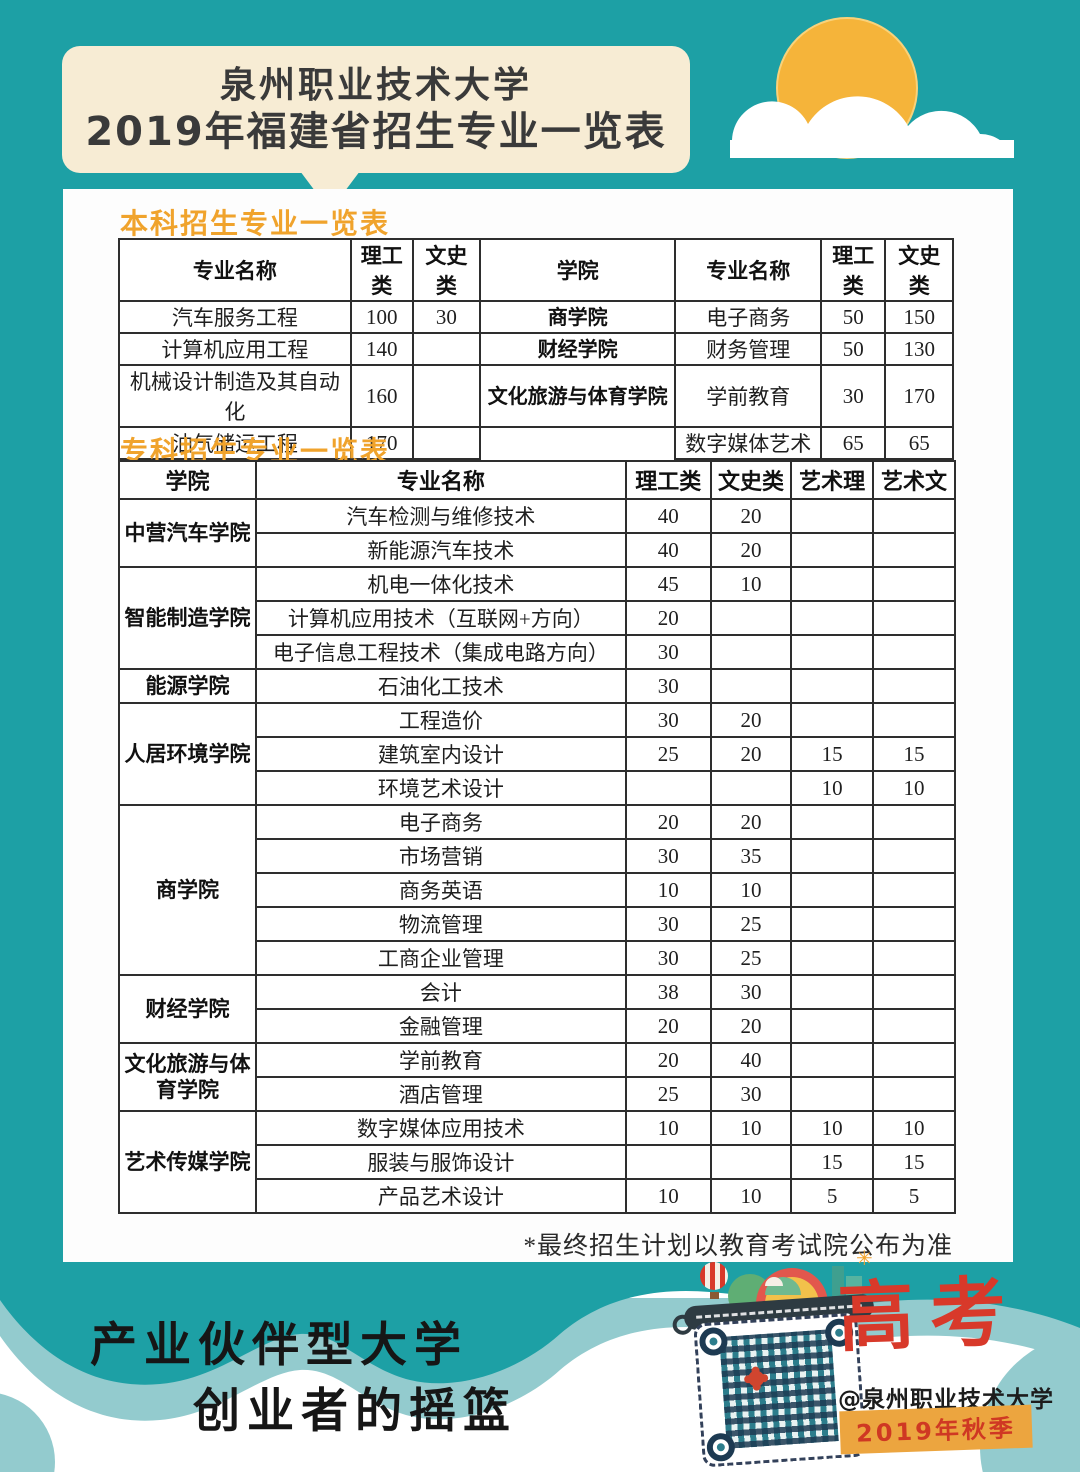  Describe the element at coordinates (536, 890) in the screenshot. I see `table-row: 商学院 电子商务 20 20` at that location.